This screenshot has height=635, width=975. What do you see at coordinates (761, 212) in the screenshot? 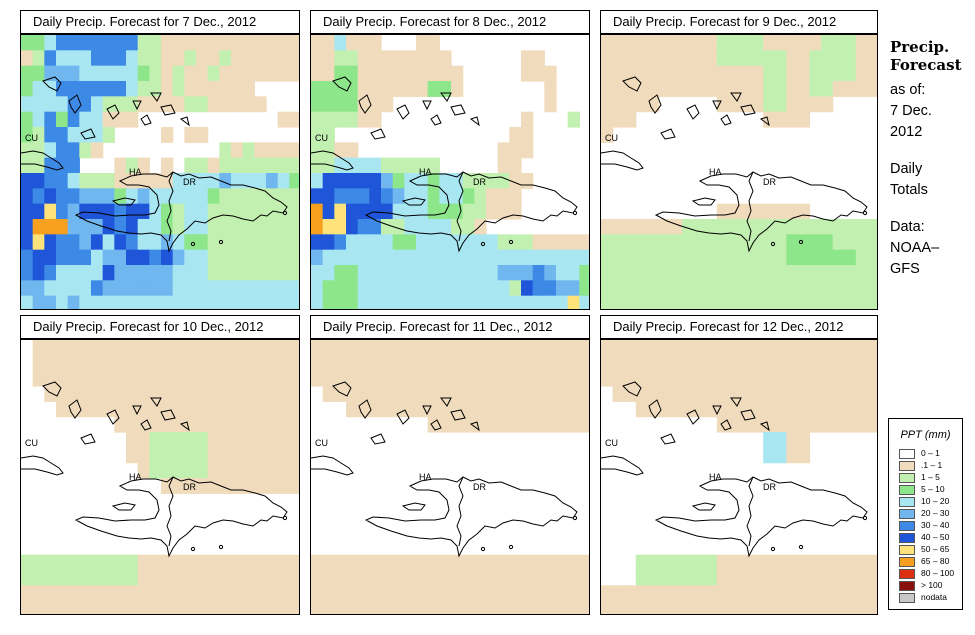
I see `hispaniola-coastline` at bounding box center [761, 212].